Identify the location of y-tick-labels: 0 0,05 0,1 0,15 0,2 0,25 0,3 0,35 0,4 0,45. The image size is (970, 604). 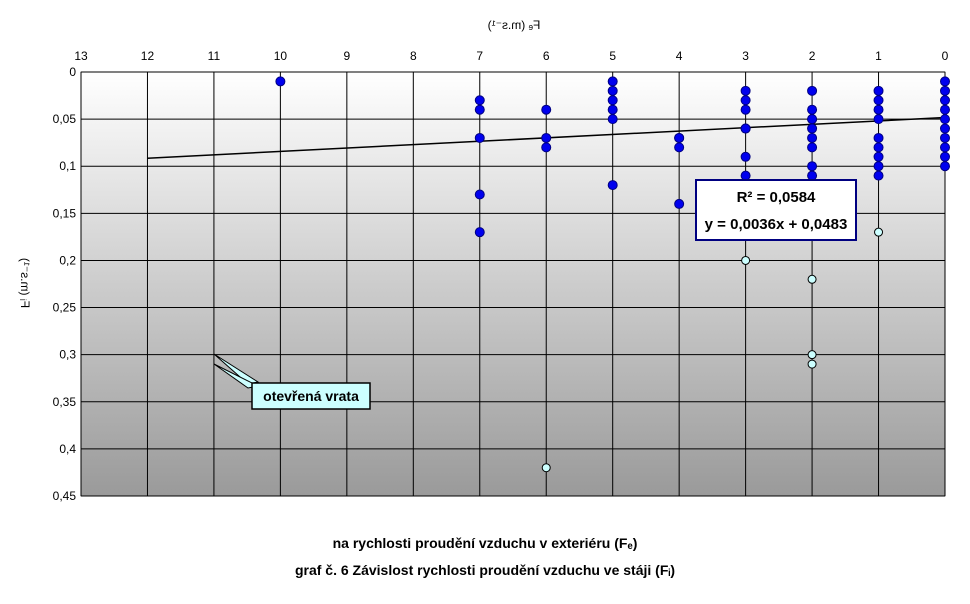
(65, 284).